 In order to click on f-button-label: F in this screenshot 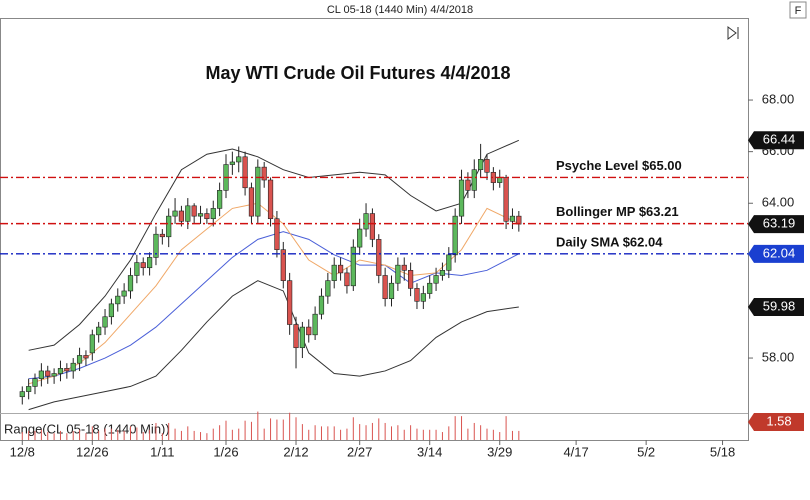, I will do `click(798, 11)`.